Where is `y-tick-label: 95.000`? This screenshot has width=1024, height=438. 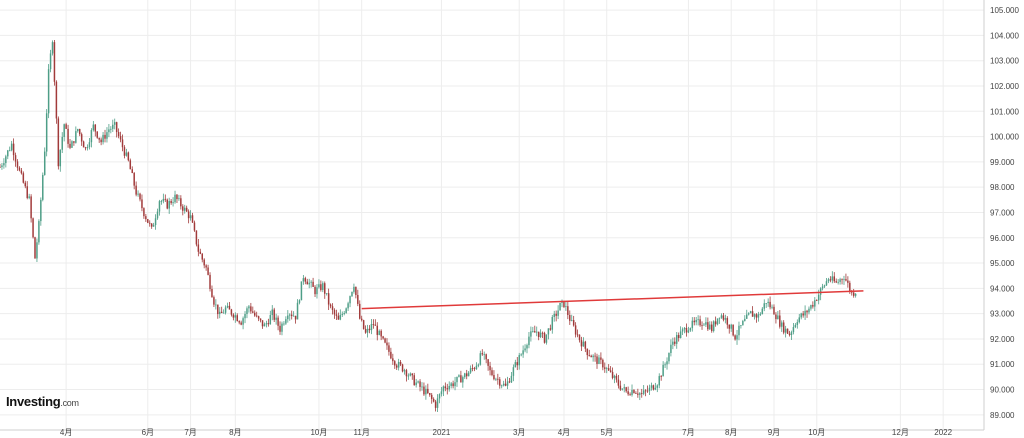
y-tick-label: 95.000 is located at coordinates (1002, 263).